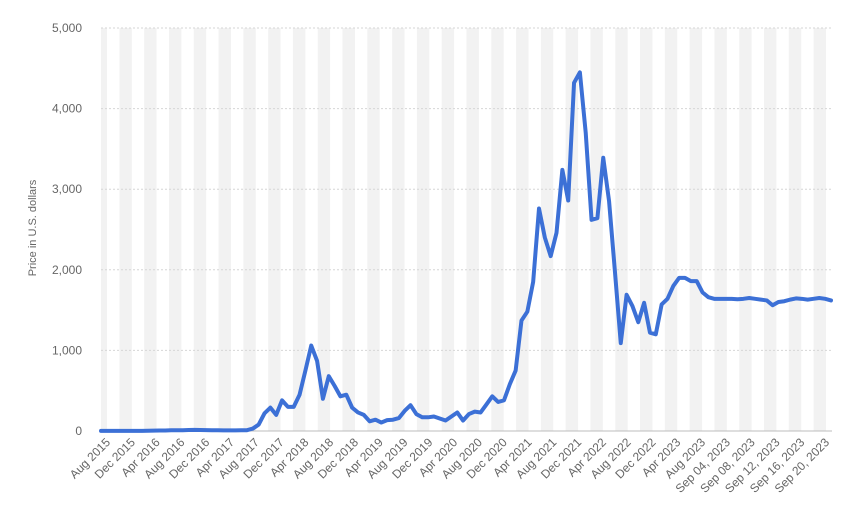 The image size is (850, 525). What do you see at coordinates (78, 431) in the screenshot?
I see `y-tick-label: 0` at bounding box center [78, 431].